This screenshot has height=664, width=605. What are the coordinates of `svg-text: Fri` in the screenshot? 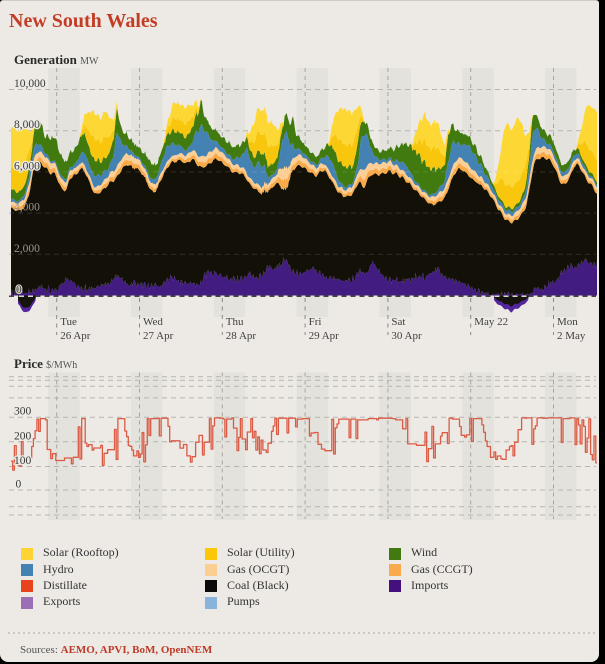 It's located at (315, 322).